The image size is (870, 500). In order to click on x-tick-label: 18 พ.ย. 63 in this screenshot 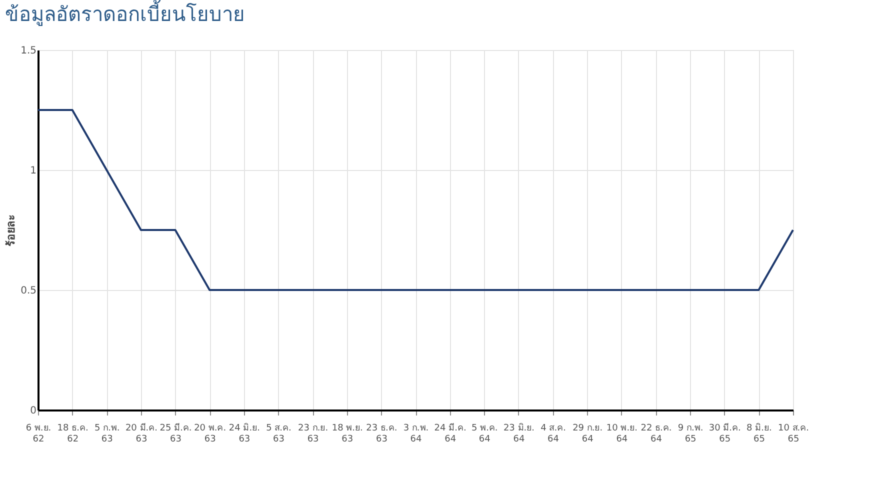, I will do `click(347, 434)`.